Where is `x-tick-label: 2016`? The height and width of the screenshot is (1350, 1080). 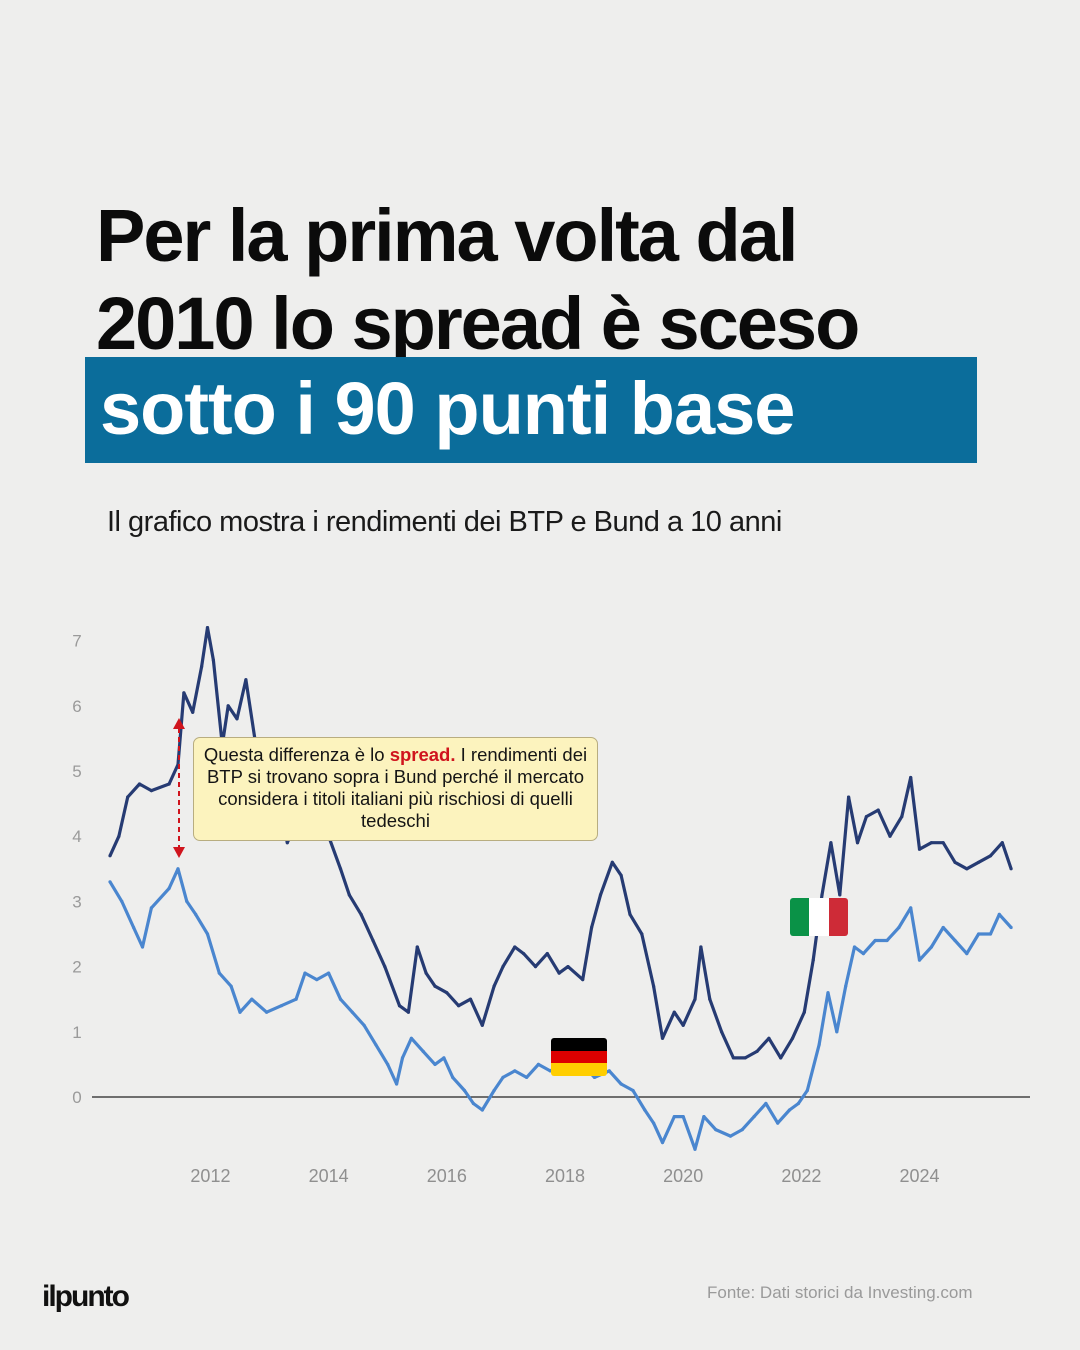 x-tick-label: 2016 is located at coordinates (447, 1176).